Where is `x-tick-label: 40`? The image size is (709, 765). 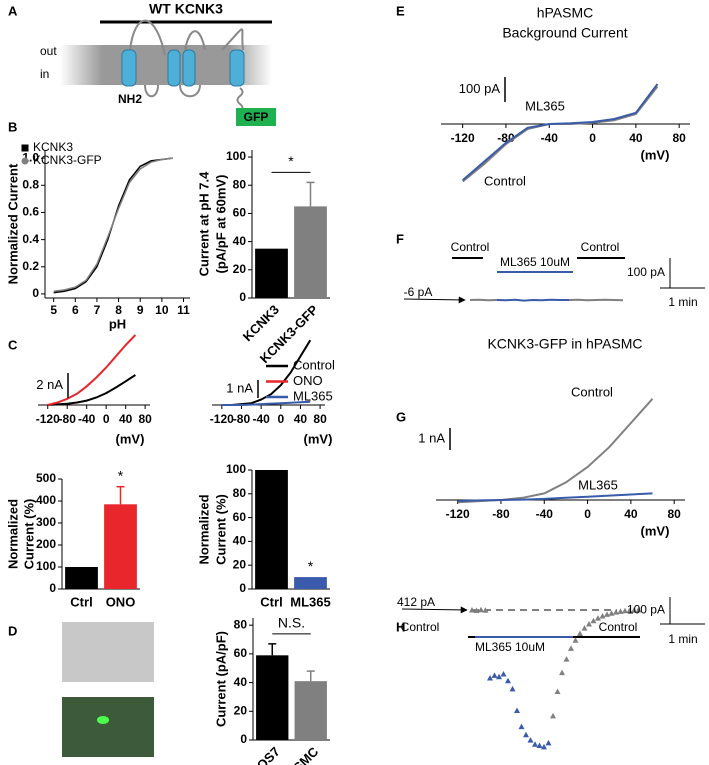 x-tick-label: 40 is located at coordinates (631, 514).